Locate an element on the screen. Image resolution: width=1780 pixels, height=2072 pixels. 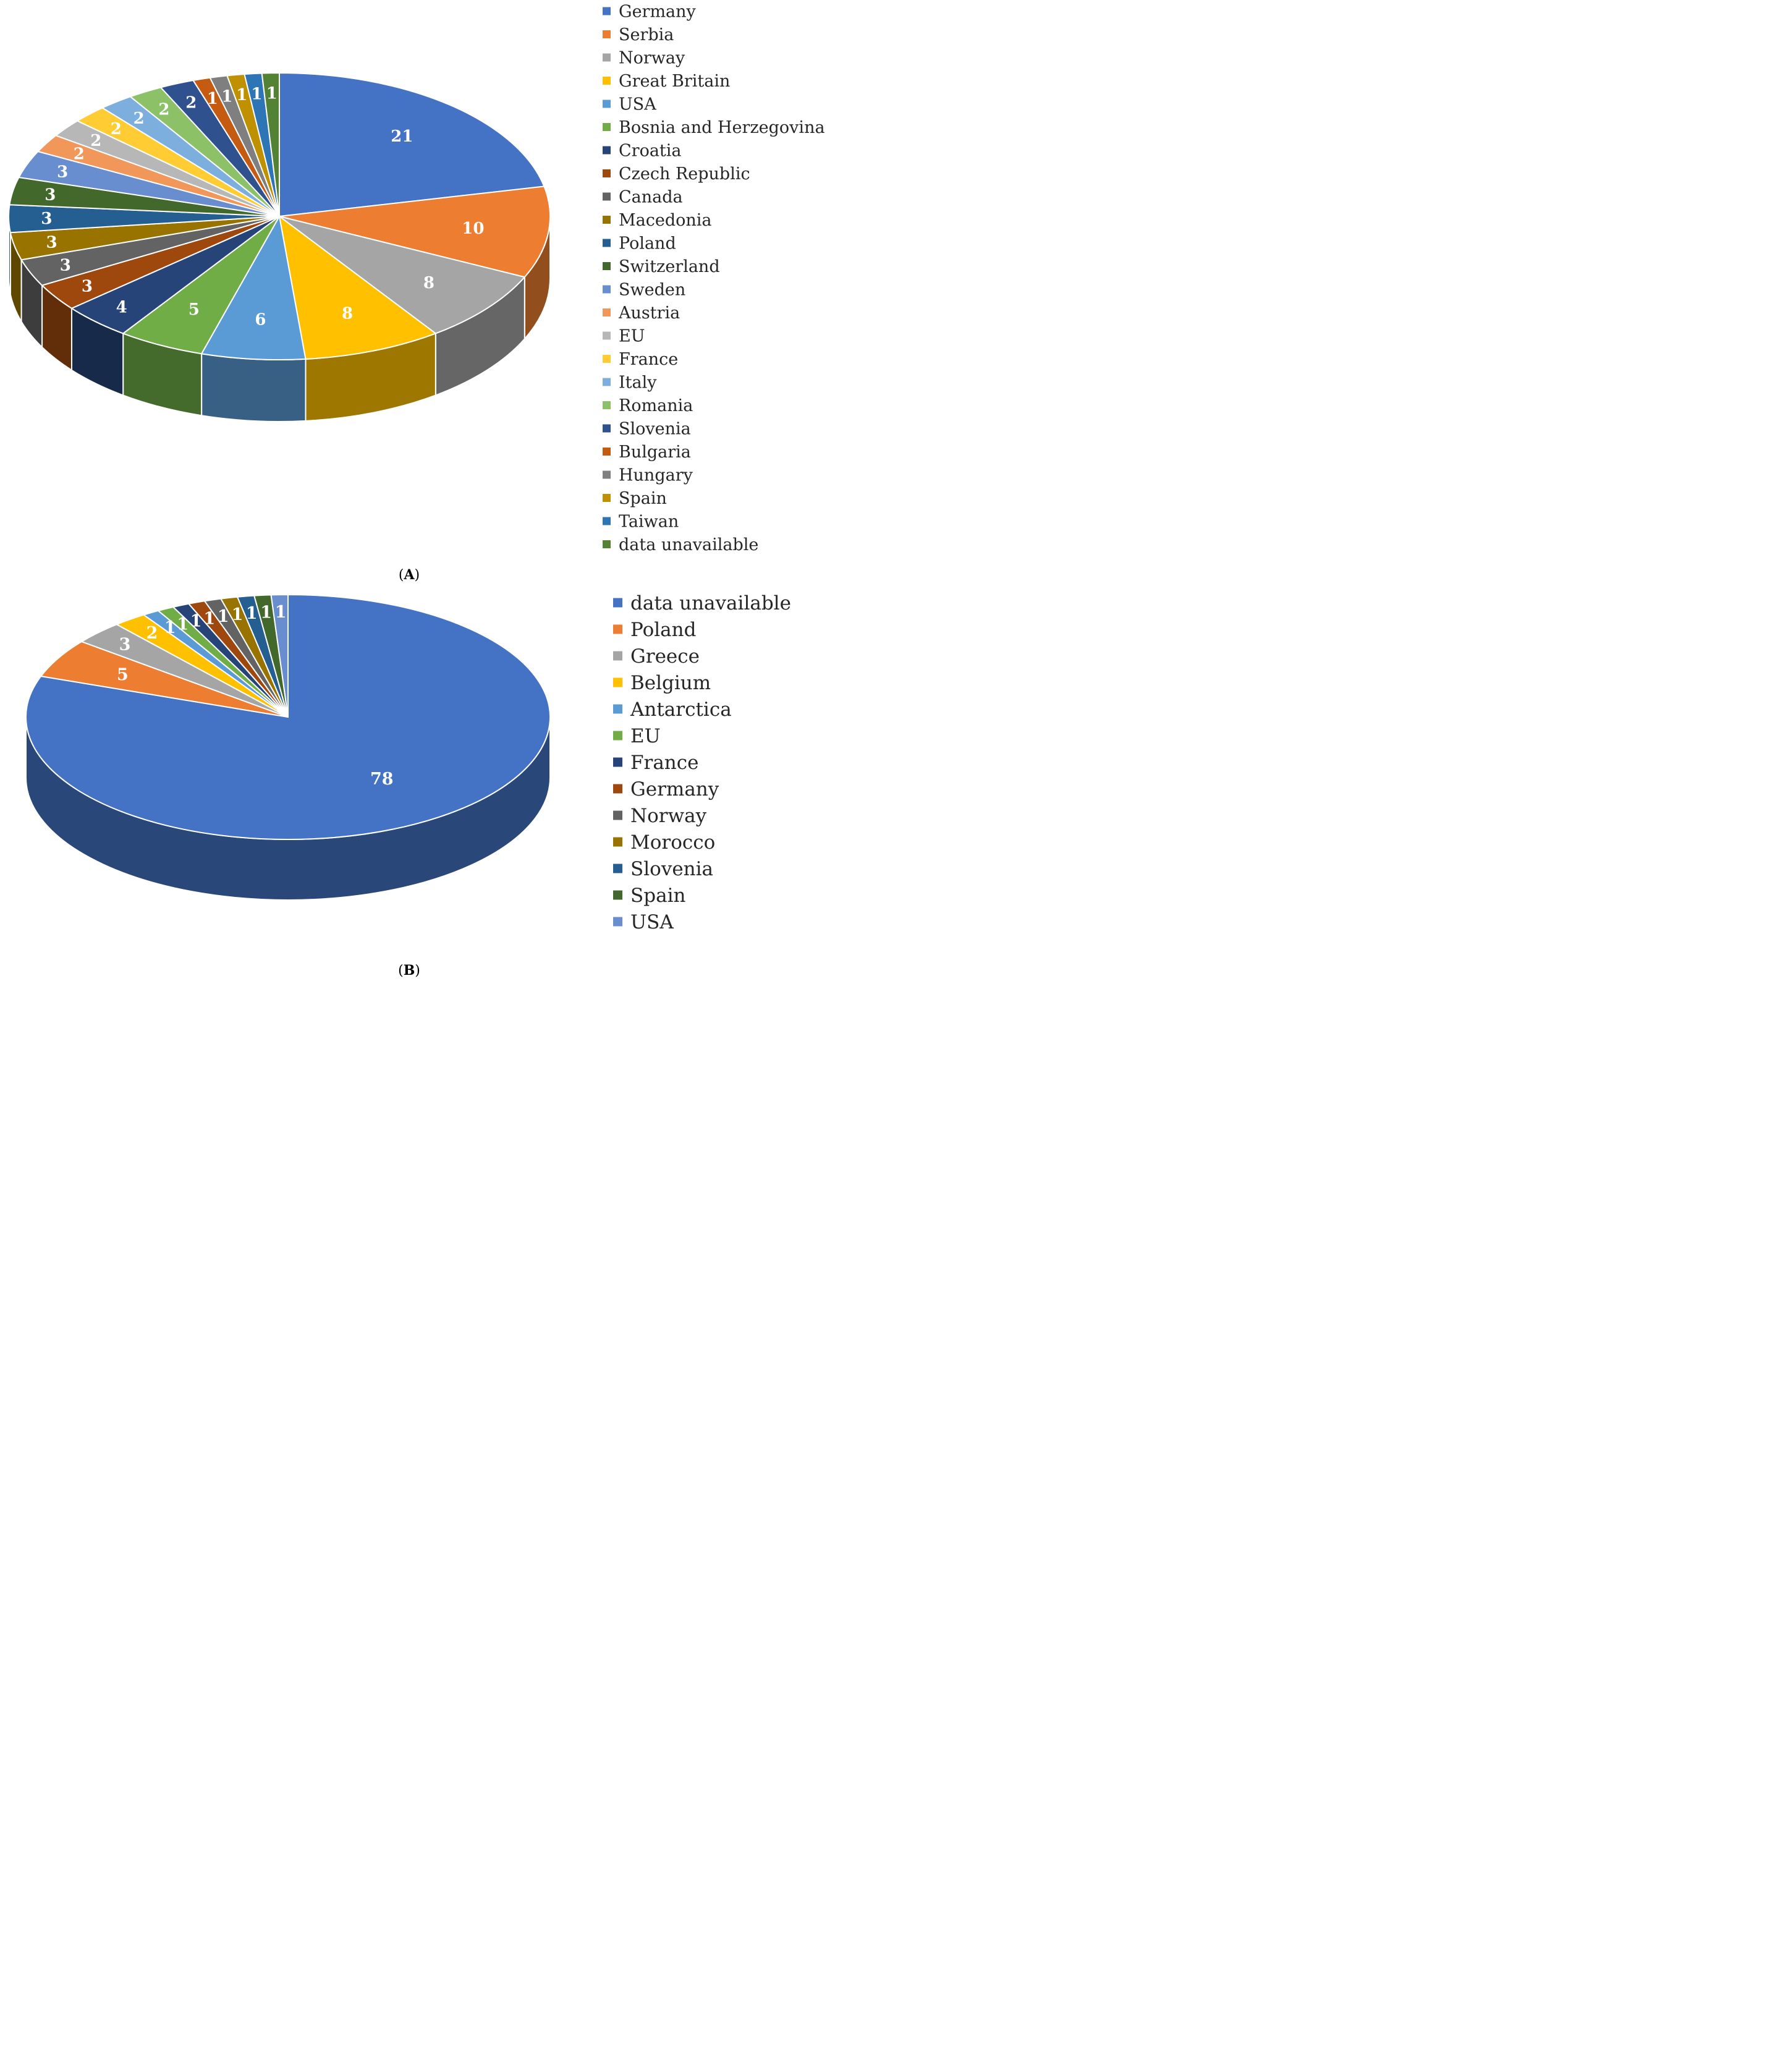
a-data-label-switzerland: 3 is located at coordinates (50, 195).